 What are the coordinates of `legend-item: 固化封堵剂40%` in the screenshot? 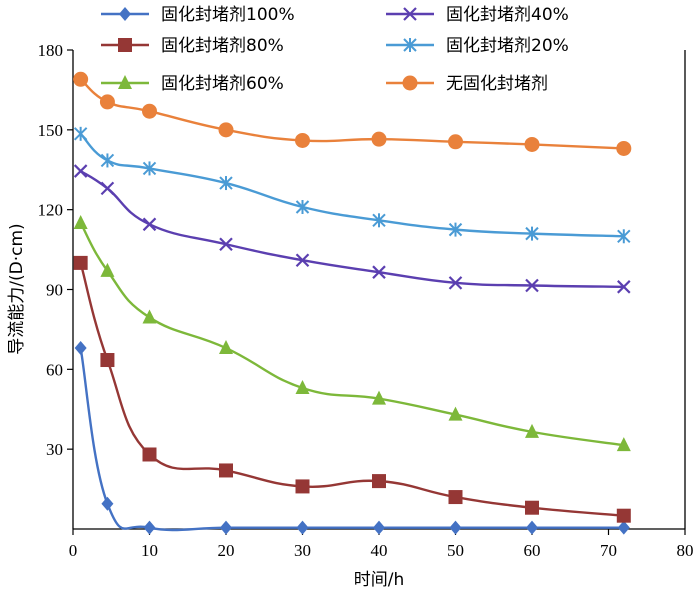 It's located at (477, 15).